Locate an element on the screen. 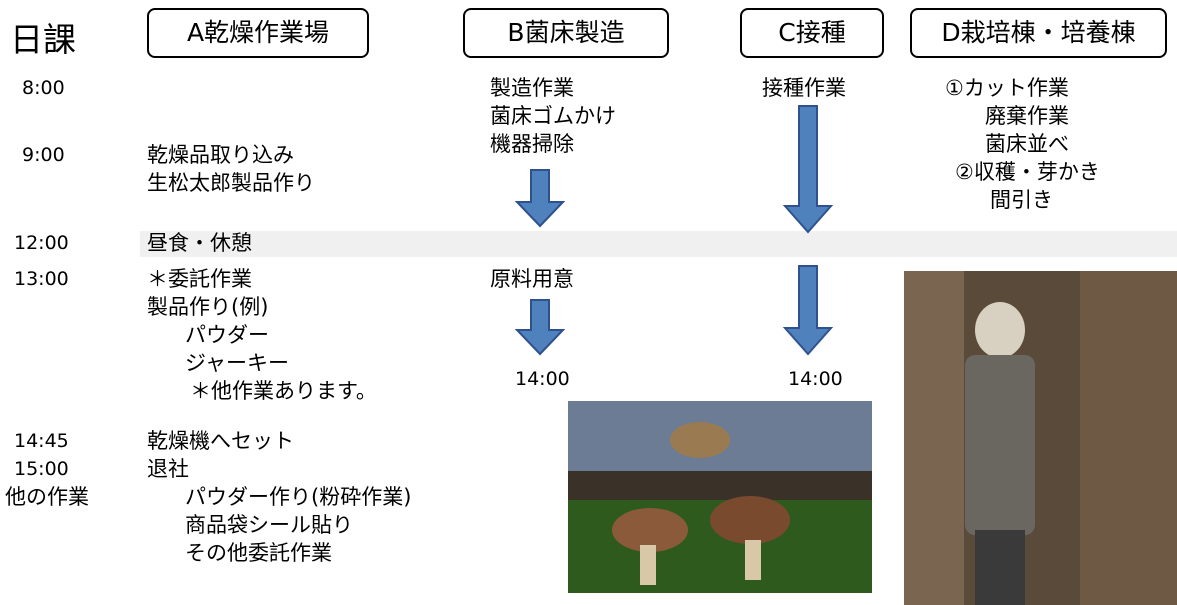 The height and width of the screenshot is (605, 1177). title: 日課 is located at coordinates (43, 39).